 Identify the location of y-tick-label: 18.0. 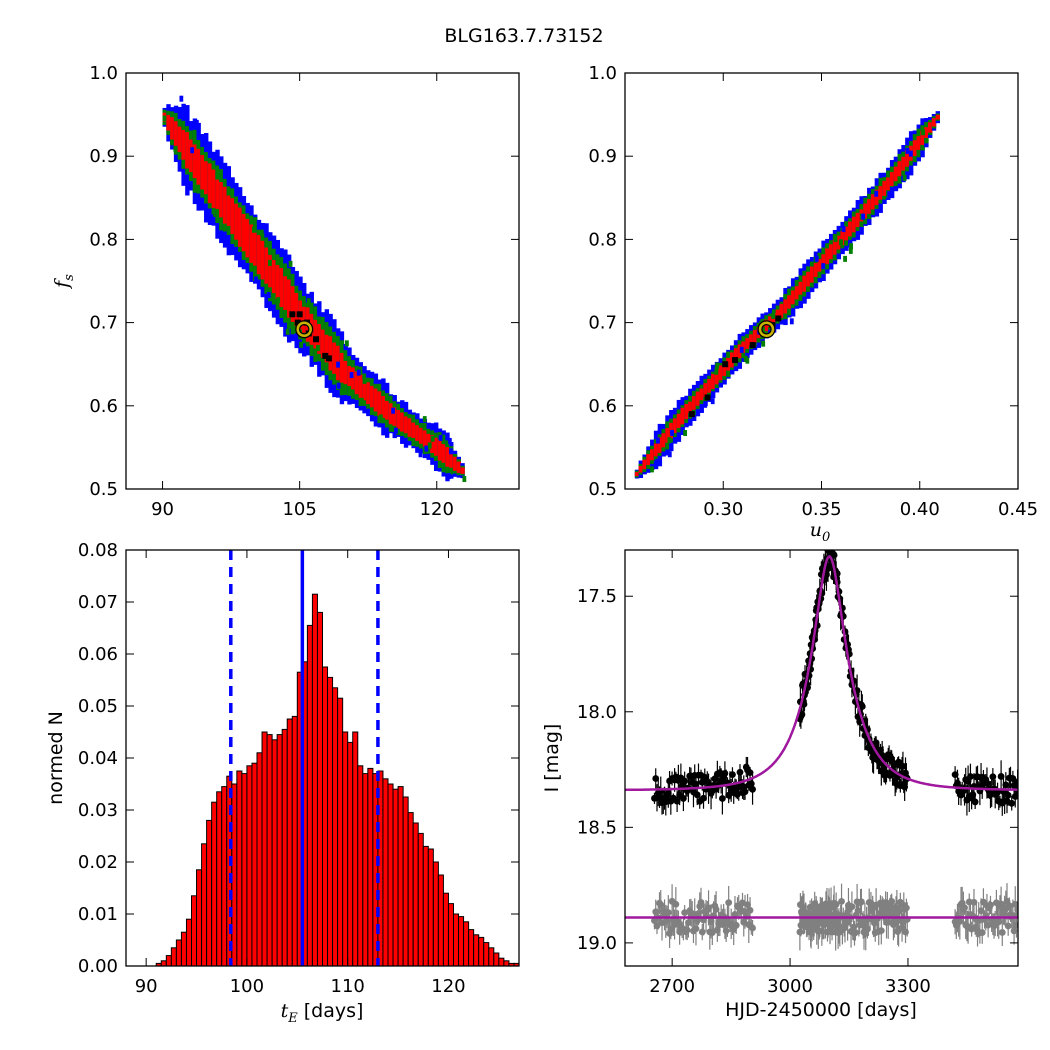
(597, 712).